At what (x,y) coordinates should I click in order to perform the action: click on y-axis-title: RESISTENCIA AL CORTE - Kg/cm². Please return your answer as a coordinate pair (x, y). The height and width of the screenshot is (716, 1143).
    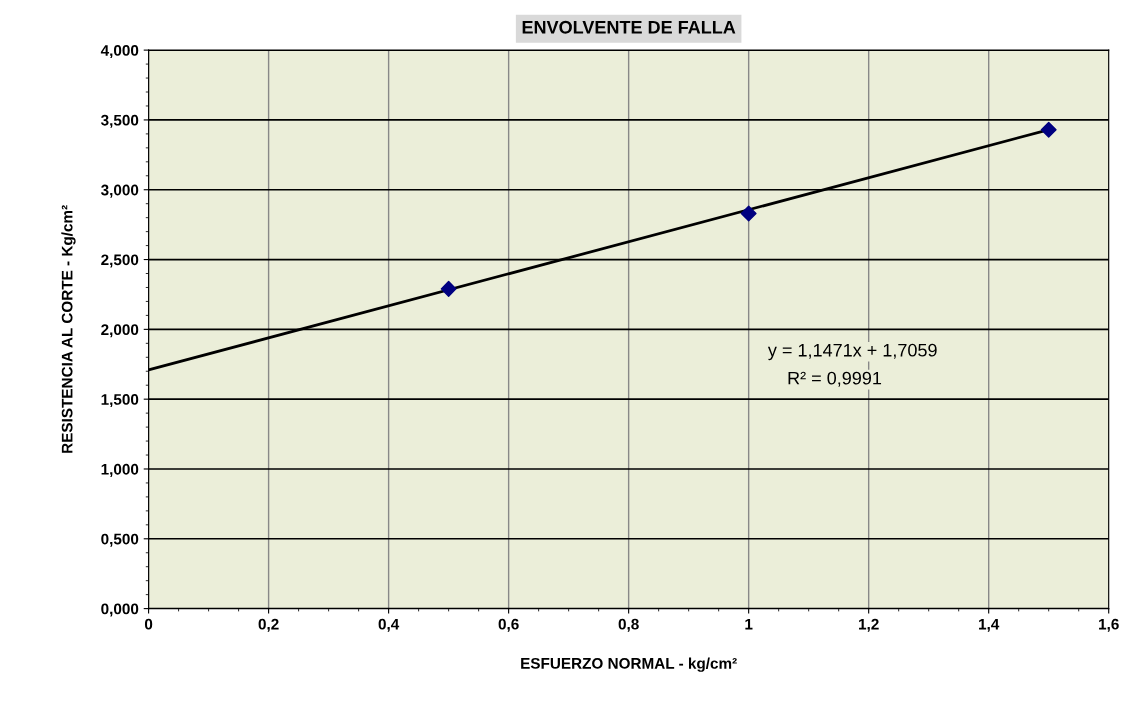
    Looking at the image, I should click on (68, 329).